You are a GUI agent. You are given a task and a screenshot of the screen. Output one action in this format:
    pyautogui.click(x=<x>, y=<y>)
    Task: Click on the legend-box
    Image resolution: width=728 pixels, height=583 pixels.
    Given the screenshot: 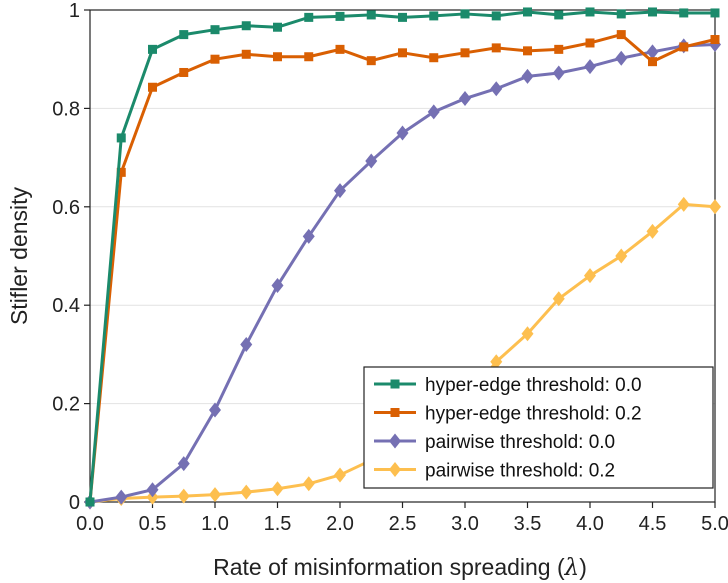 What is the action you would take?
    pyautogui.click(x=538, y=427)
    